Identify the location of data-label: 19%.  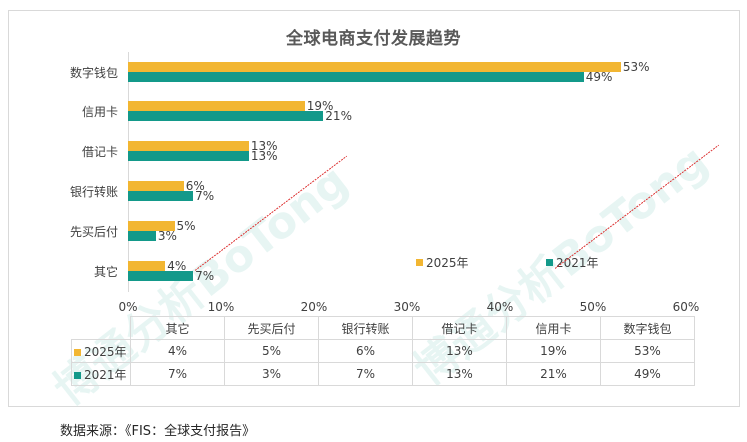
(320, 106).